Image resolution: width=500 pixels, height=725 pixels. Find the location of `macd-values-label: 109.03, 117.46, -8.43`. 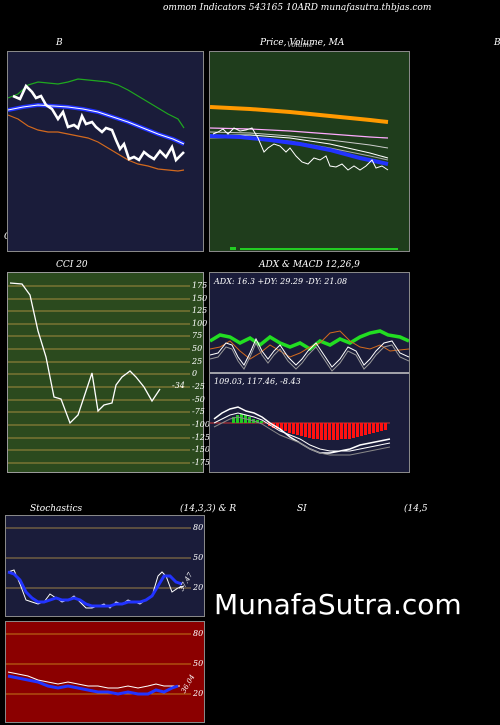

macd-values-label: 109.03, 117.46, -8.43 is located at coordinates (257, 381).